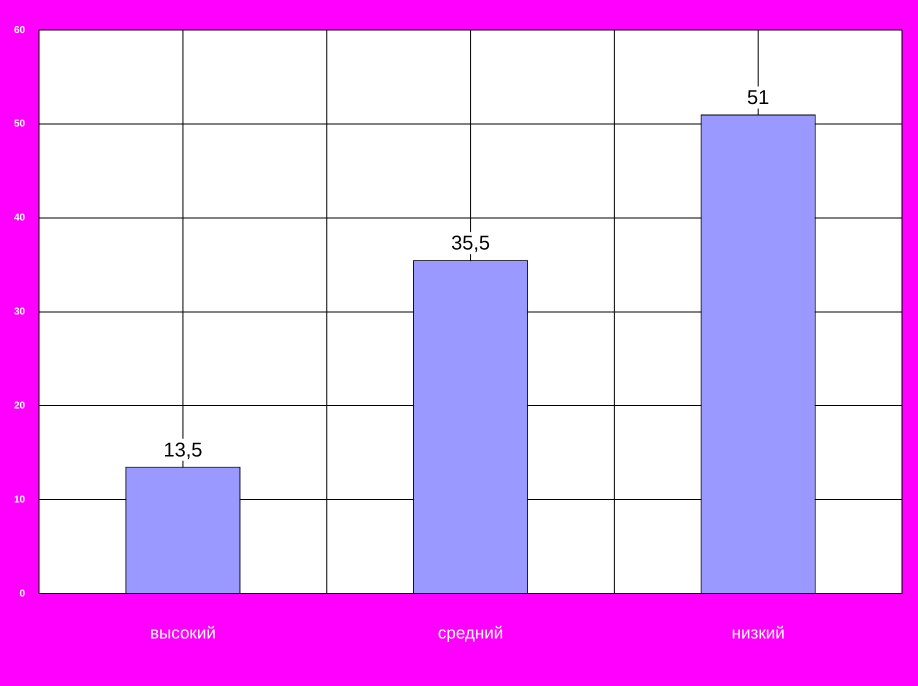 The width and height of the screenshot is (918, 686). What do you see at coordinates (20, 218) in the screenshot?
I see `y-tick-label: 40` at bounding box center [20, 218].